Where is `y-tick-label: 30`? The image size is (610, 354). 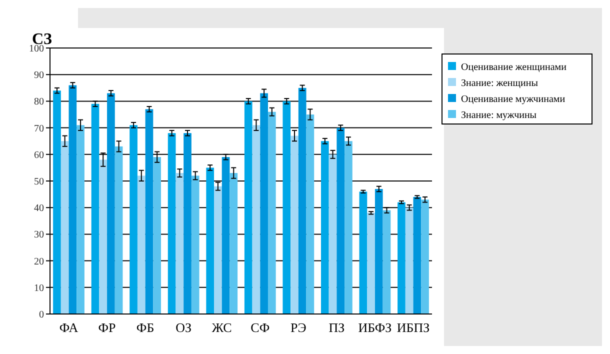
y-tick-label: 30 is located at coordinates (39, 235).